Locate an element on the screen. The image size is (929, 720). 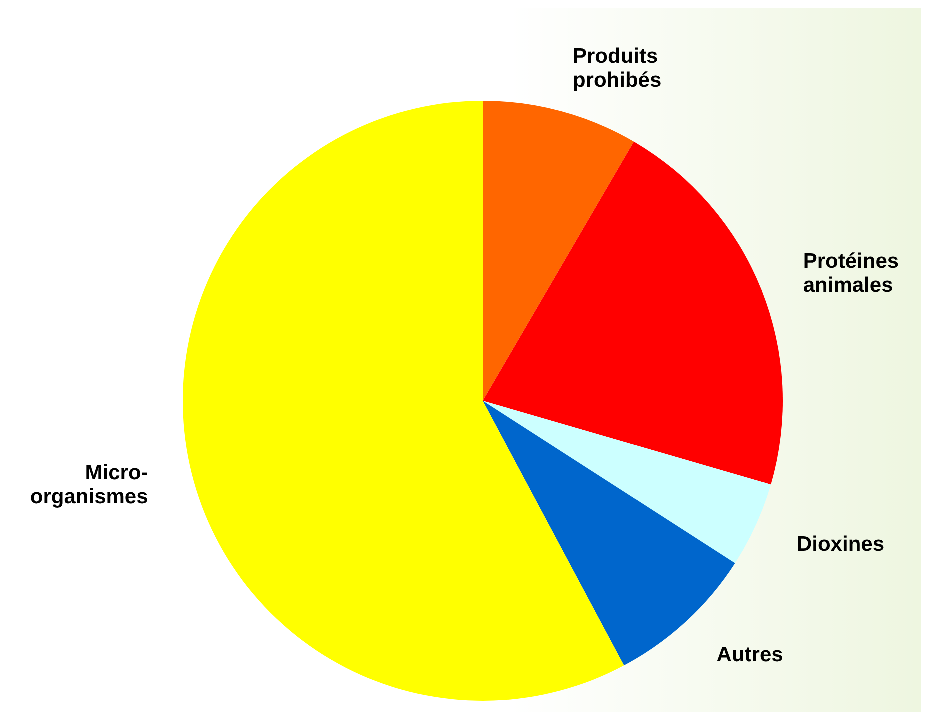
slice-label: Autres is located at coordinates (750, 654).